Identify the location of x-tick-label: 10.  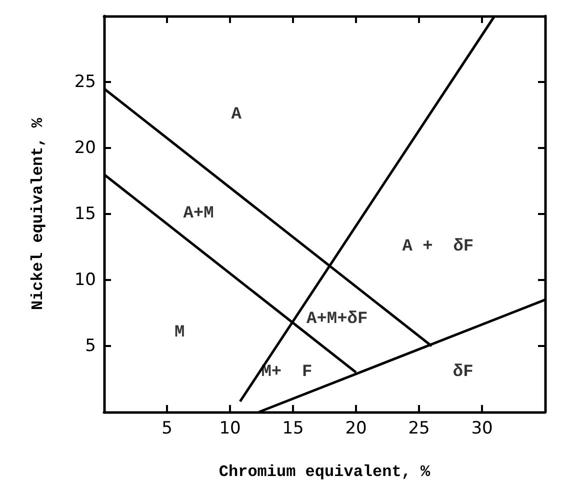
(230, 428).